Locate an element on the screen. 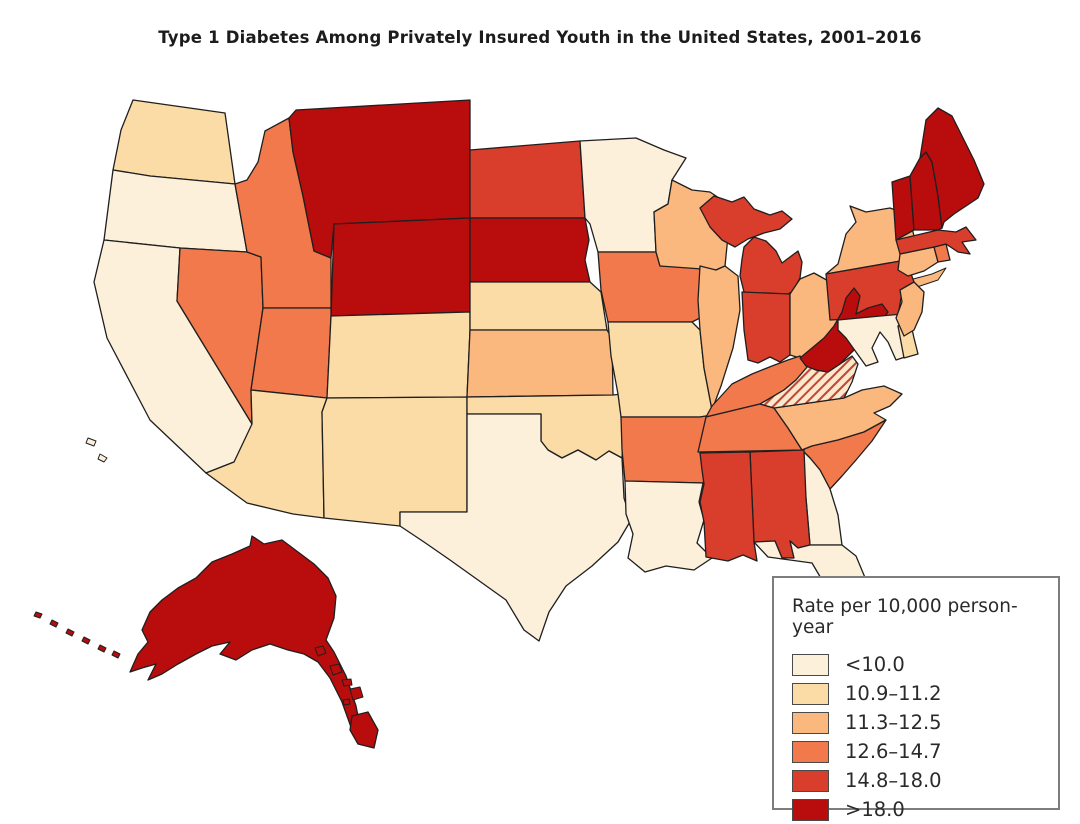  state-HI-big-island is located at coordinates (364, 730).